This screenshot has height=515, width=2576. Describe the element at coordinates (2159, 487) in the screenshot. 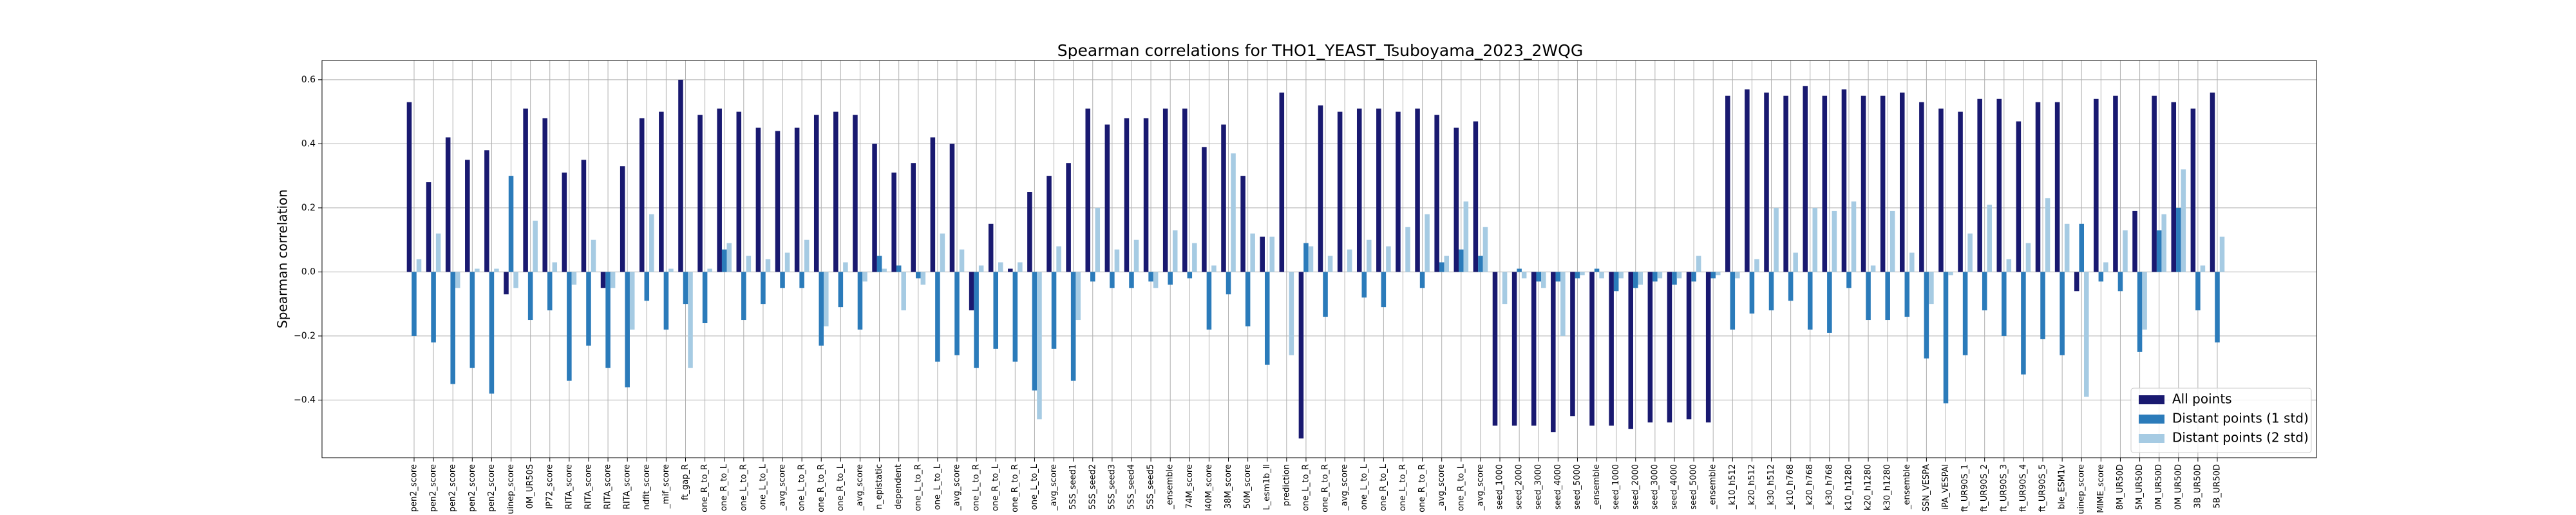

I see `x-tick-label: 0M_UR50D` at that location.